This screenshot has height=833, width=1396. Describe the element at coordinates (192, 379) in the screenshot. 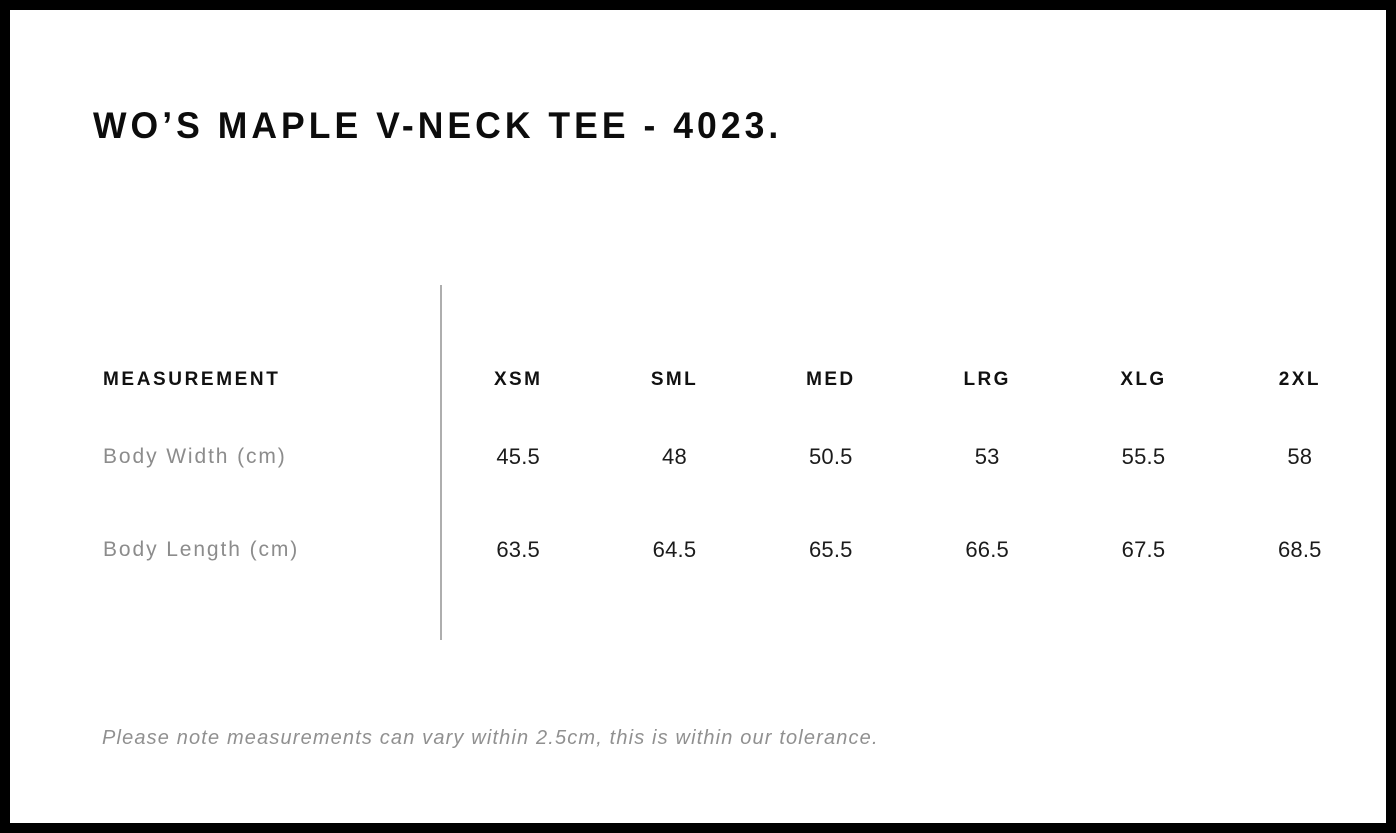

I see `column-header-measurement: MEASUREMENT` at that location.